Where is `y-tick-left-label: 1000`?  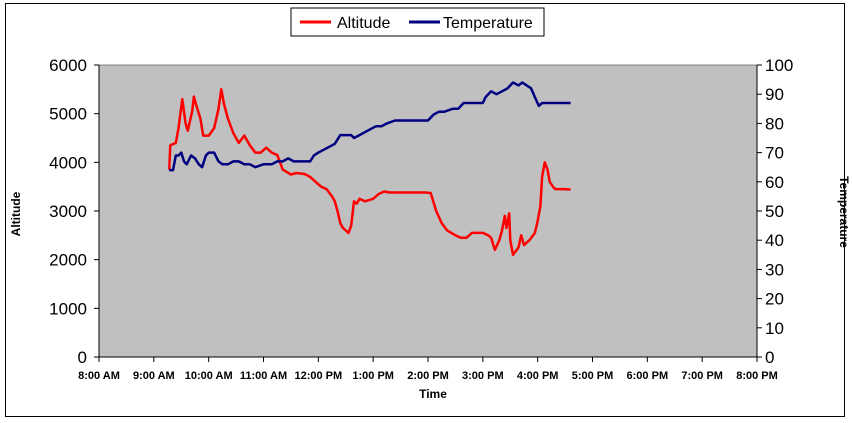
y-tick-left-label: 1000 is located at coordinates (68, 308).